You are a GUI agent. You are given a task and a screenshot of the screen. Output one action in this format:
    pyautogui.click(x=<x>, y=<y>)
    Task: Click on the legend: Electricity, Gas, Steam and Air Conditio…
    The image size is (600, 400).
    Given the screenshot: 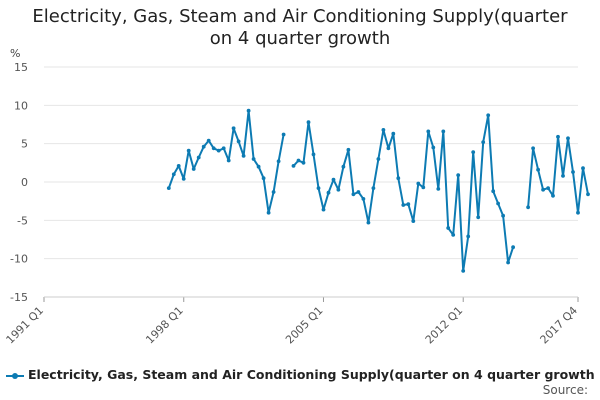 What is the action you would take?
    pyautogui.click(x=300, y=374)
    